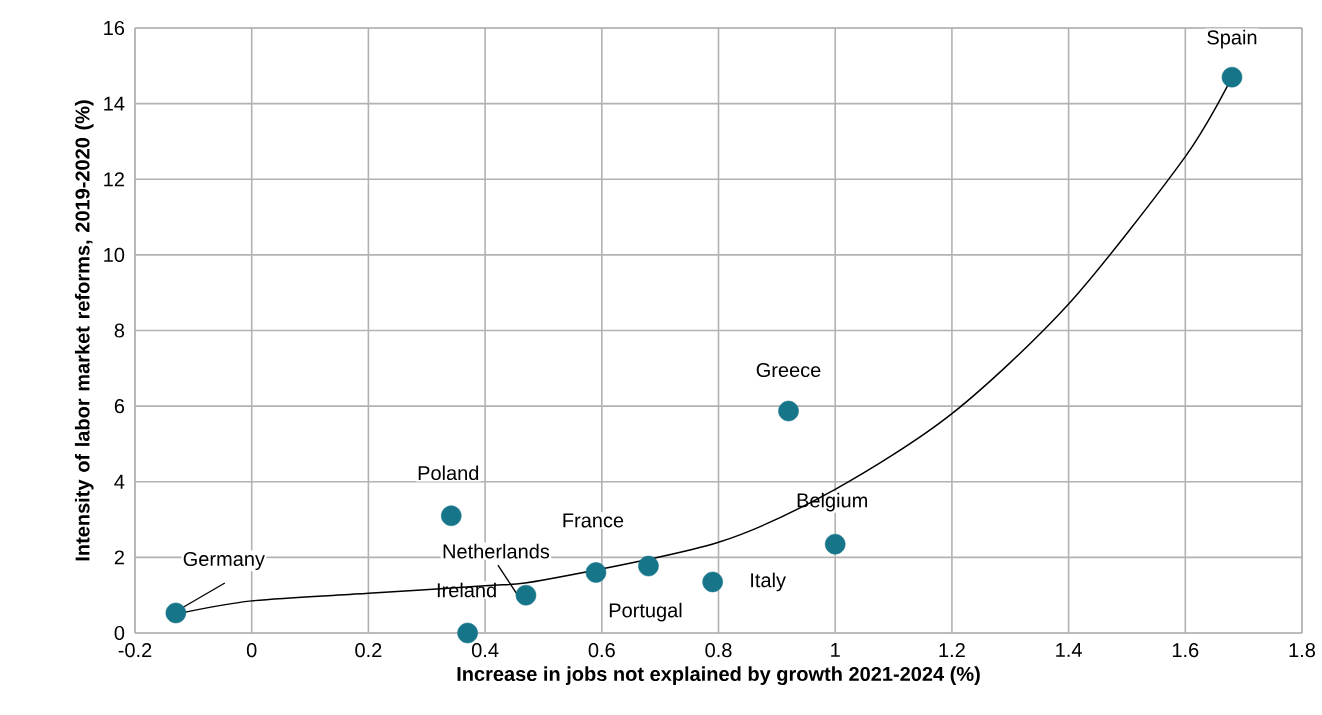  What do you see at coordinates (368, 650) in the screenshot?
I see `x-tick-label: 0.2` at bounding box center [368, 650].